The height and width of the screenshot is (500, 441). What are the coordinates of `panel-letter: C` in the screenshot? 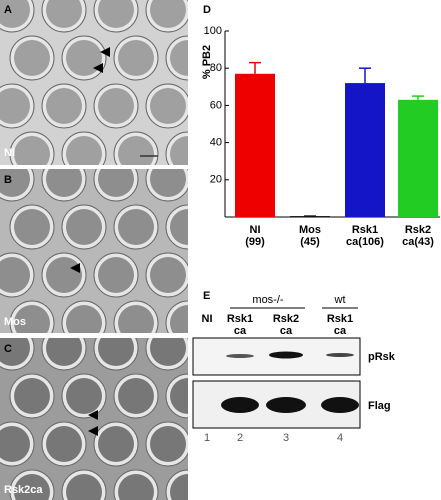 It's located at (8, 349).